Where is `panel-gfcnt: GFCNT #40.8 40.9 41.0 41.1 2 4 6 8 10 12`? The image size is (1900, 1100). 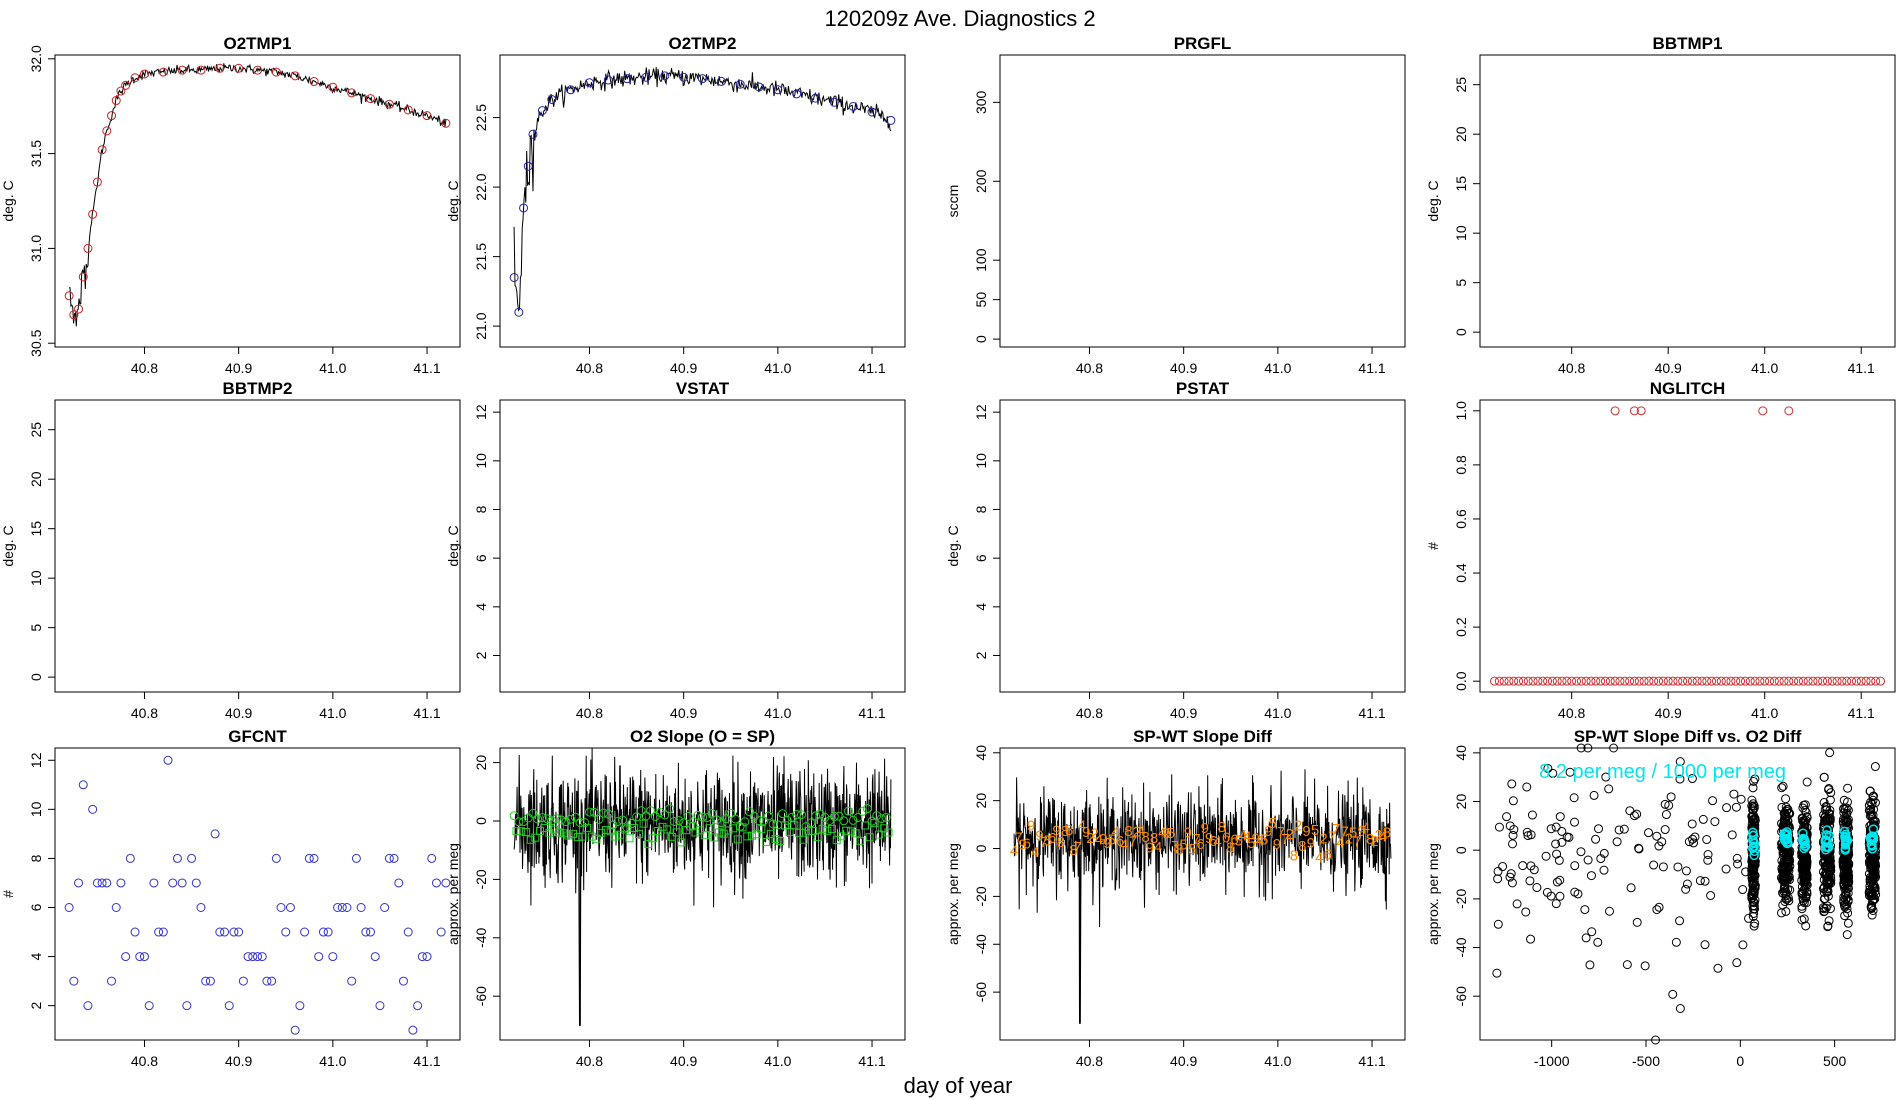
panel-gfcnt: GFCNT #40.8 40.9 41.0 41.1 2 4 6 8 10 12 is located at coordinates (230, 898).